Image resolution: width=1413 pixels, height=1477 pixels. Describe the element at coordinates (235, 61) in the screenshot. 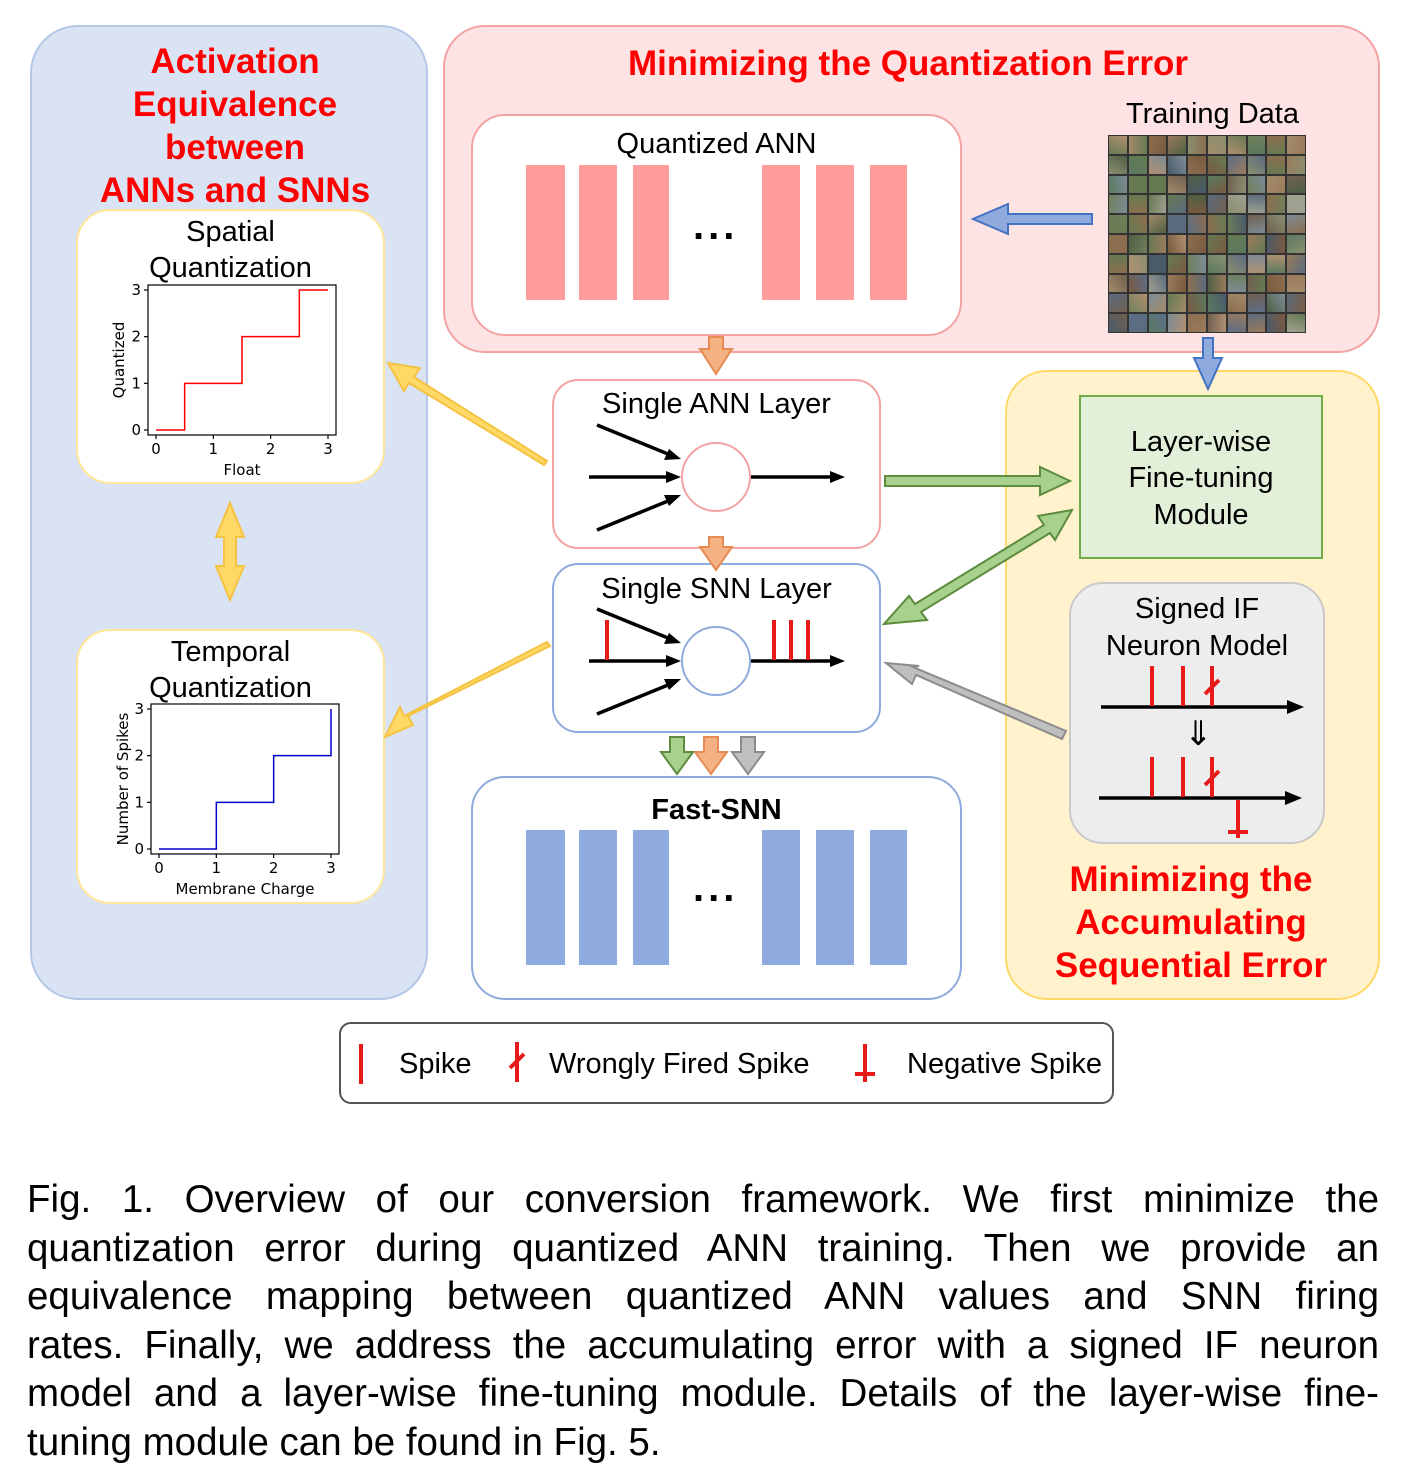

I see `activation-title-line-1: Activation` at that location.